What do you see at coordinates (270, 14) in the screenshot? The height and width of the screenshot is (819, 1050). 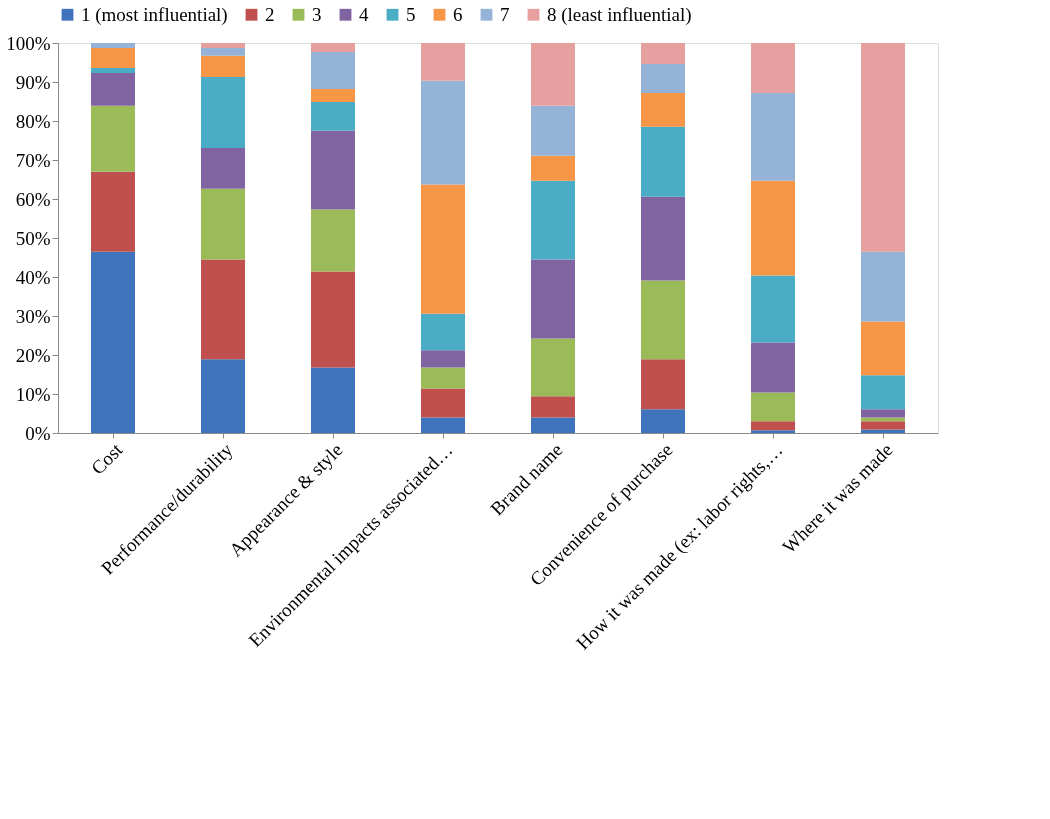 I see `legend-label: 2` at bounding box center [270, 14].